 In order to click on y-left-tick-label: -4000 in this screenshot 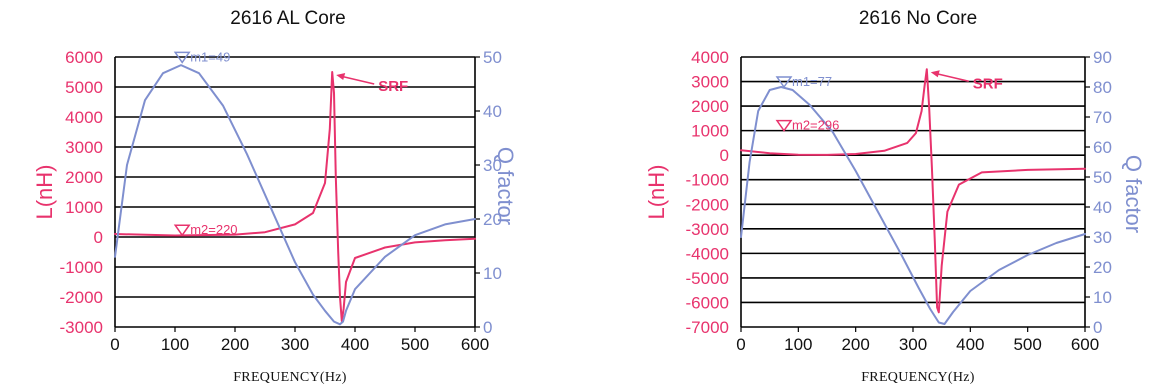, I will do `click(707, 253)`.